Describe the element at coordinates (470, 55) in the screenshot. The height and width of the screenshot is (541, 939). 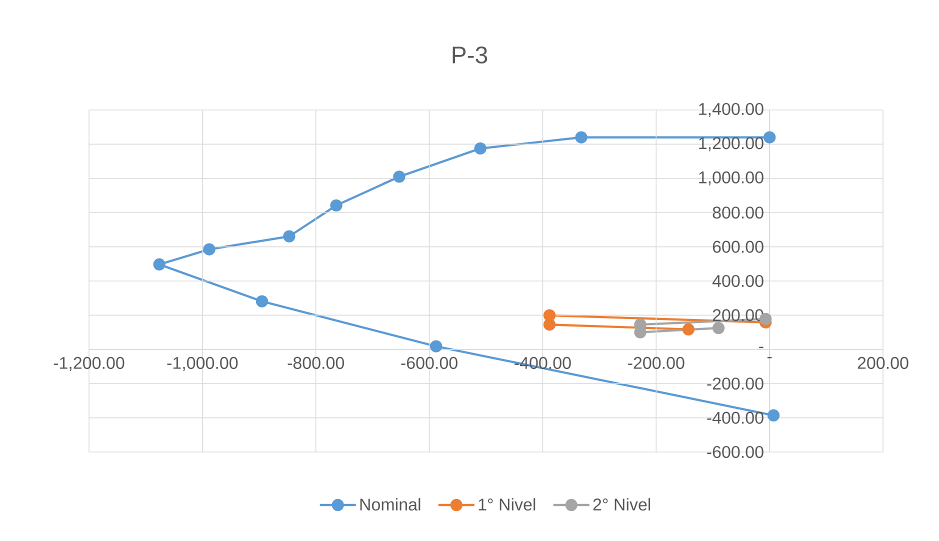
I see `chart-title: P-3` at that location.